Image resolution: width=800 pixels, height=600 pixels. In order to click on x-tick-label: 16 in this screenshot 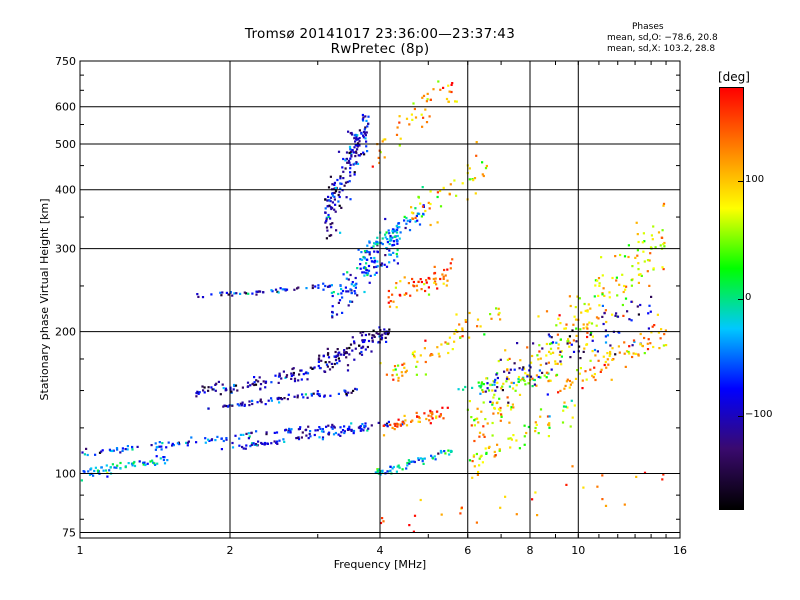, I will do `click(680, 550)`.